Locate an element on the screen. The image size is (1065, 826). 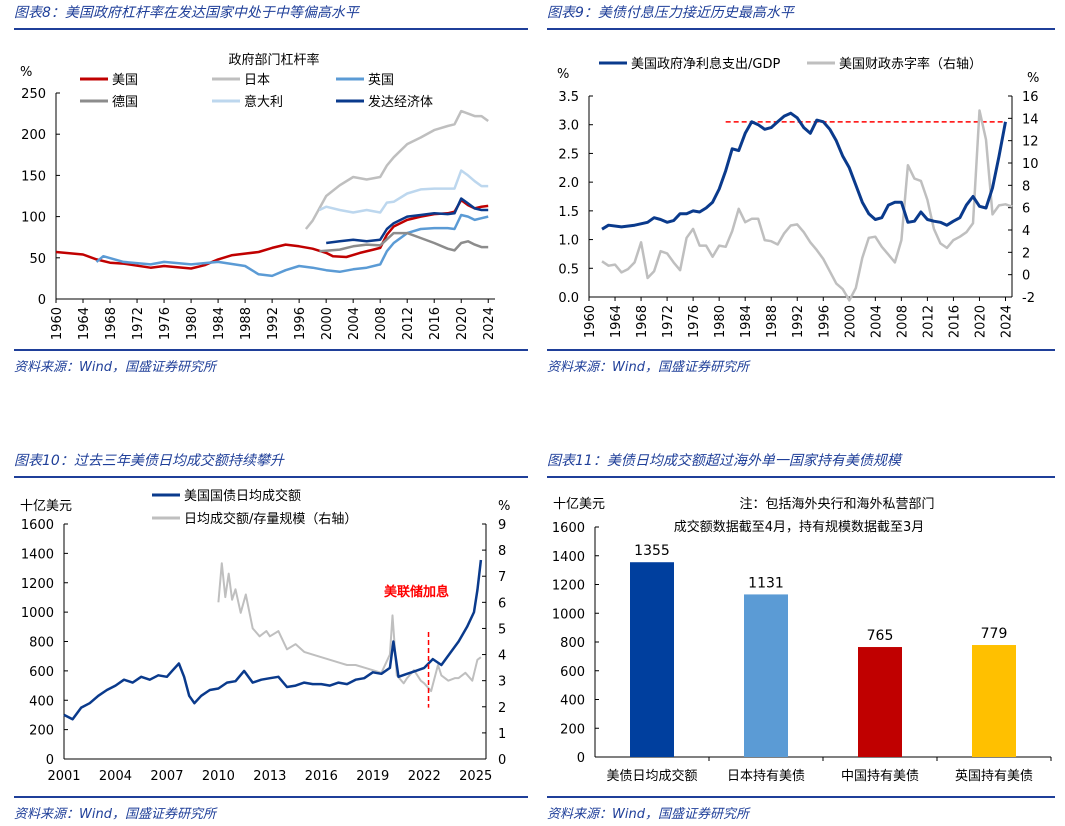
c9-x-tick-label: 2016 is located at coordinates (954, 321).